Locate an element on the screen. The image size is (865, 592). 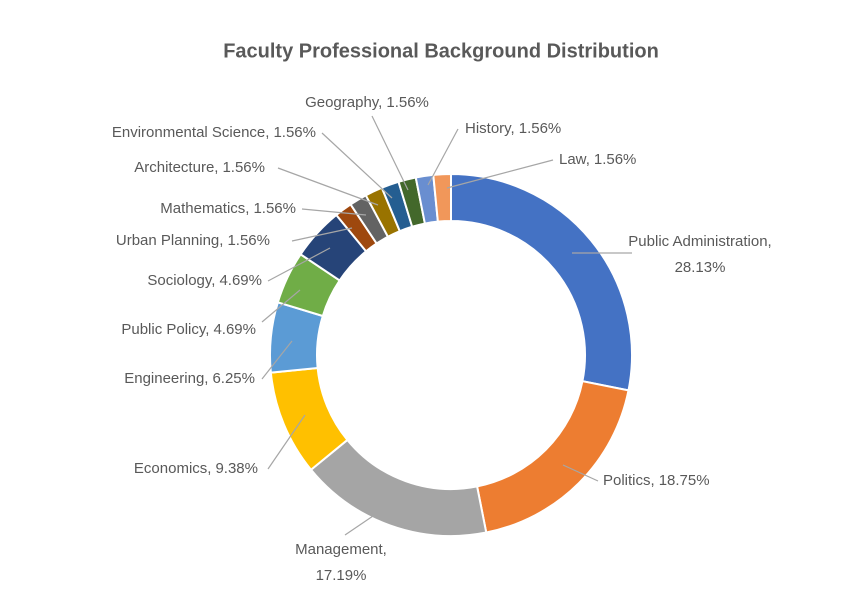
label-category: Geography, is located at coordinates (343, 102).